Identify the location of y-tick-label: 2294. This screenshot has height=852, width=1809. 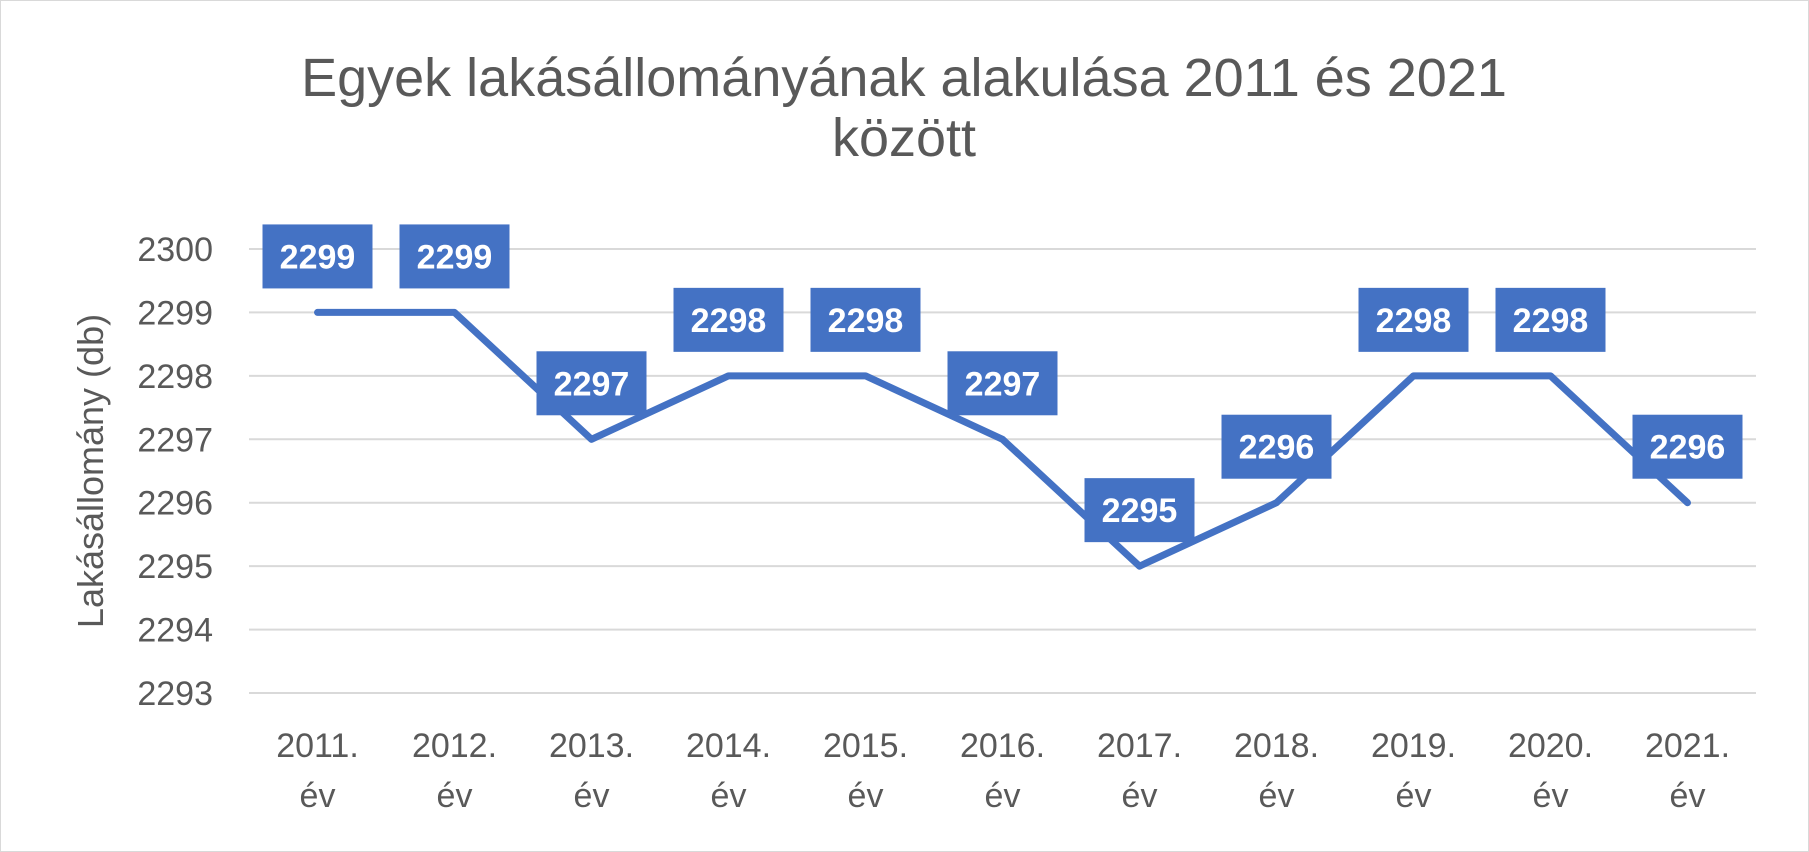
(175, 631).